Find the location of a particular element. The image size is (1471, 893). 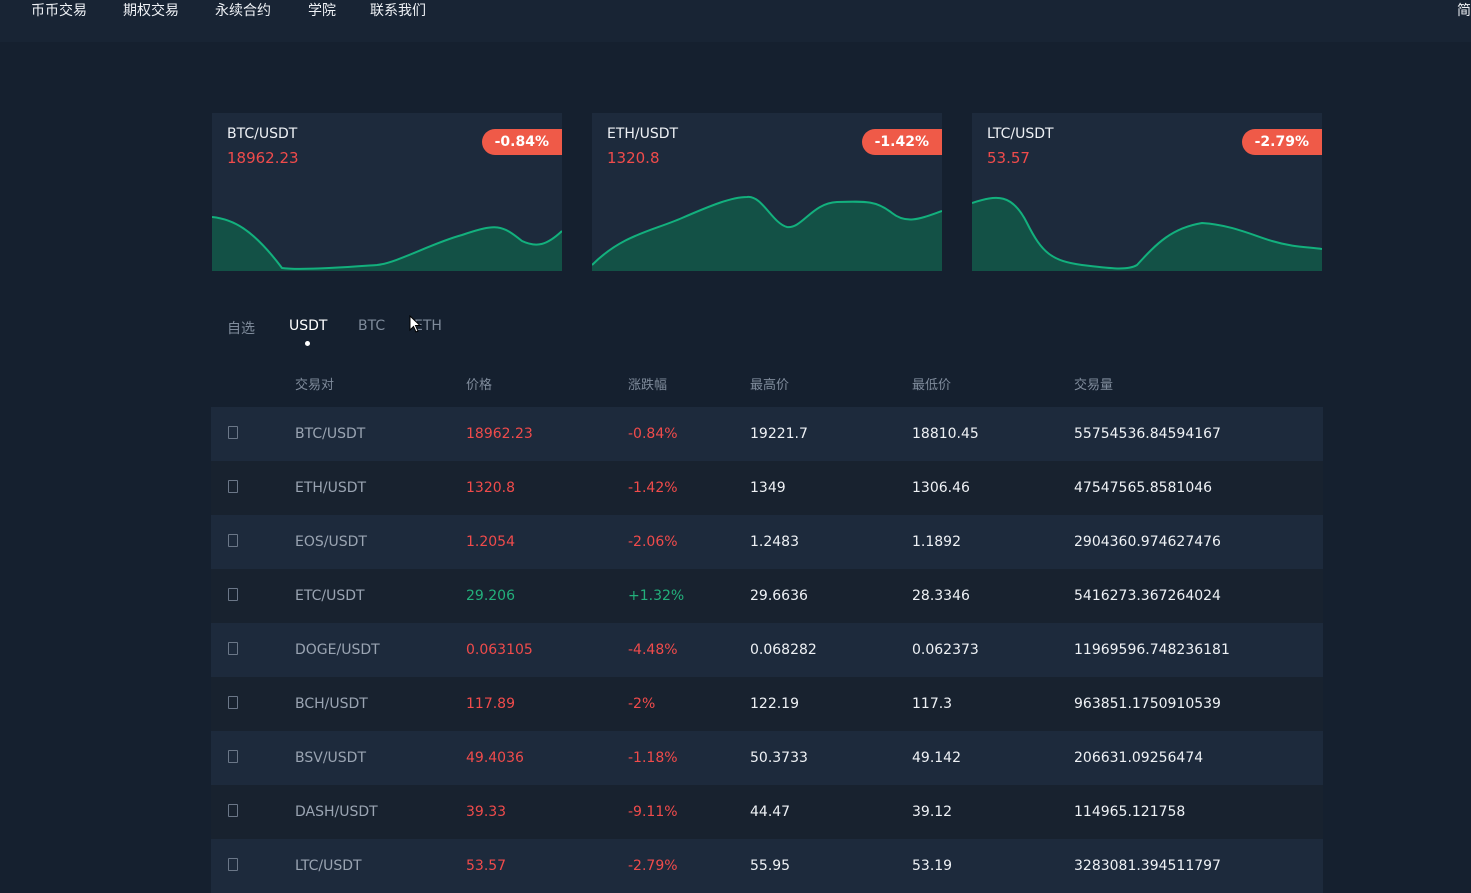

row-price: 29.206 is located at coordinates (490, 596).